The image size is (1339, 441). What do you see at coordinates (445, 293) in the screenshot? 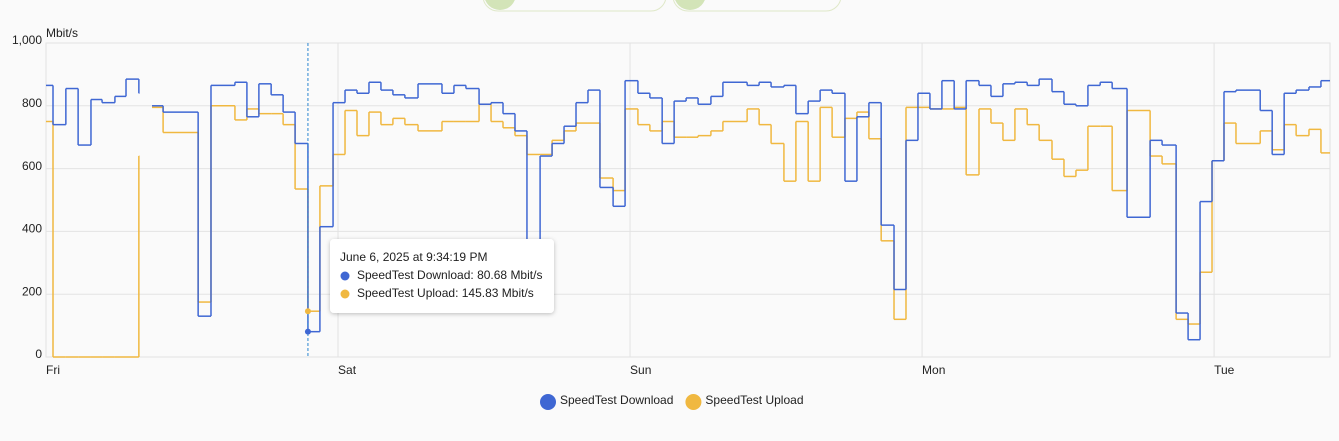
I see `tooltip-line: SpeedTest Upload: 145.83 Mbit/s` at bounding box center [445, 293].